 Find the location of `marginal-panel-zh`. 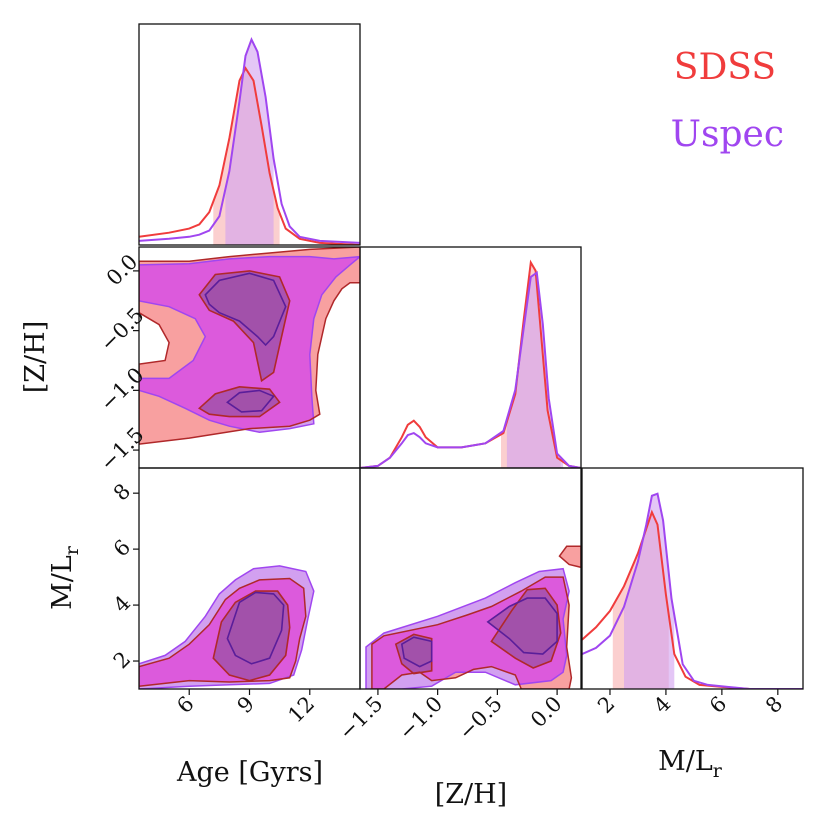

marginal-panel-zh is located at coordinates (470, 357).